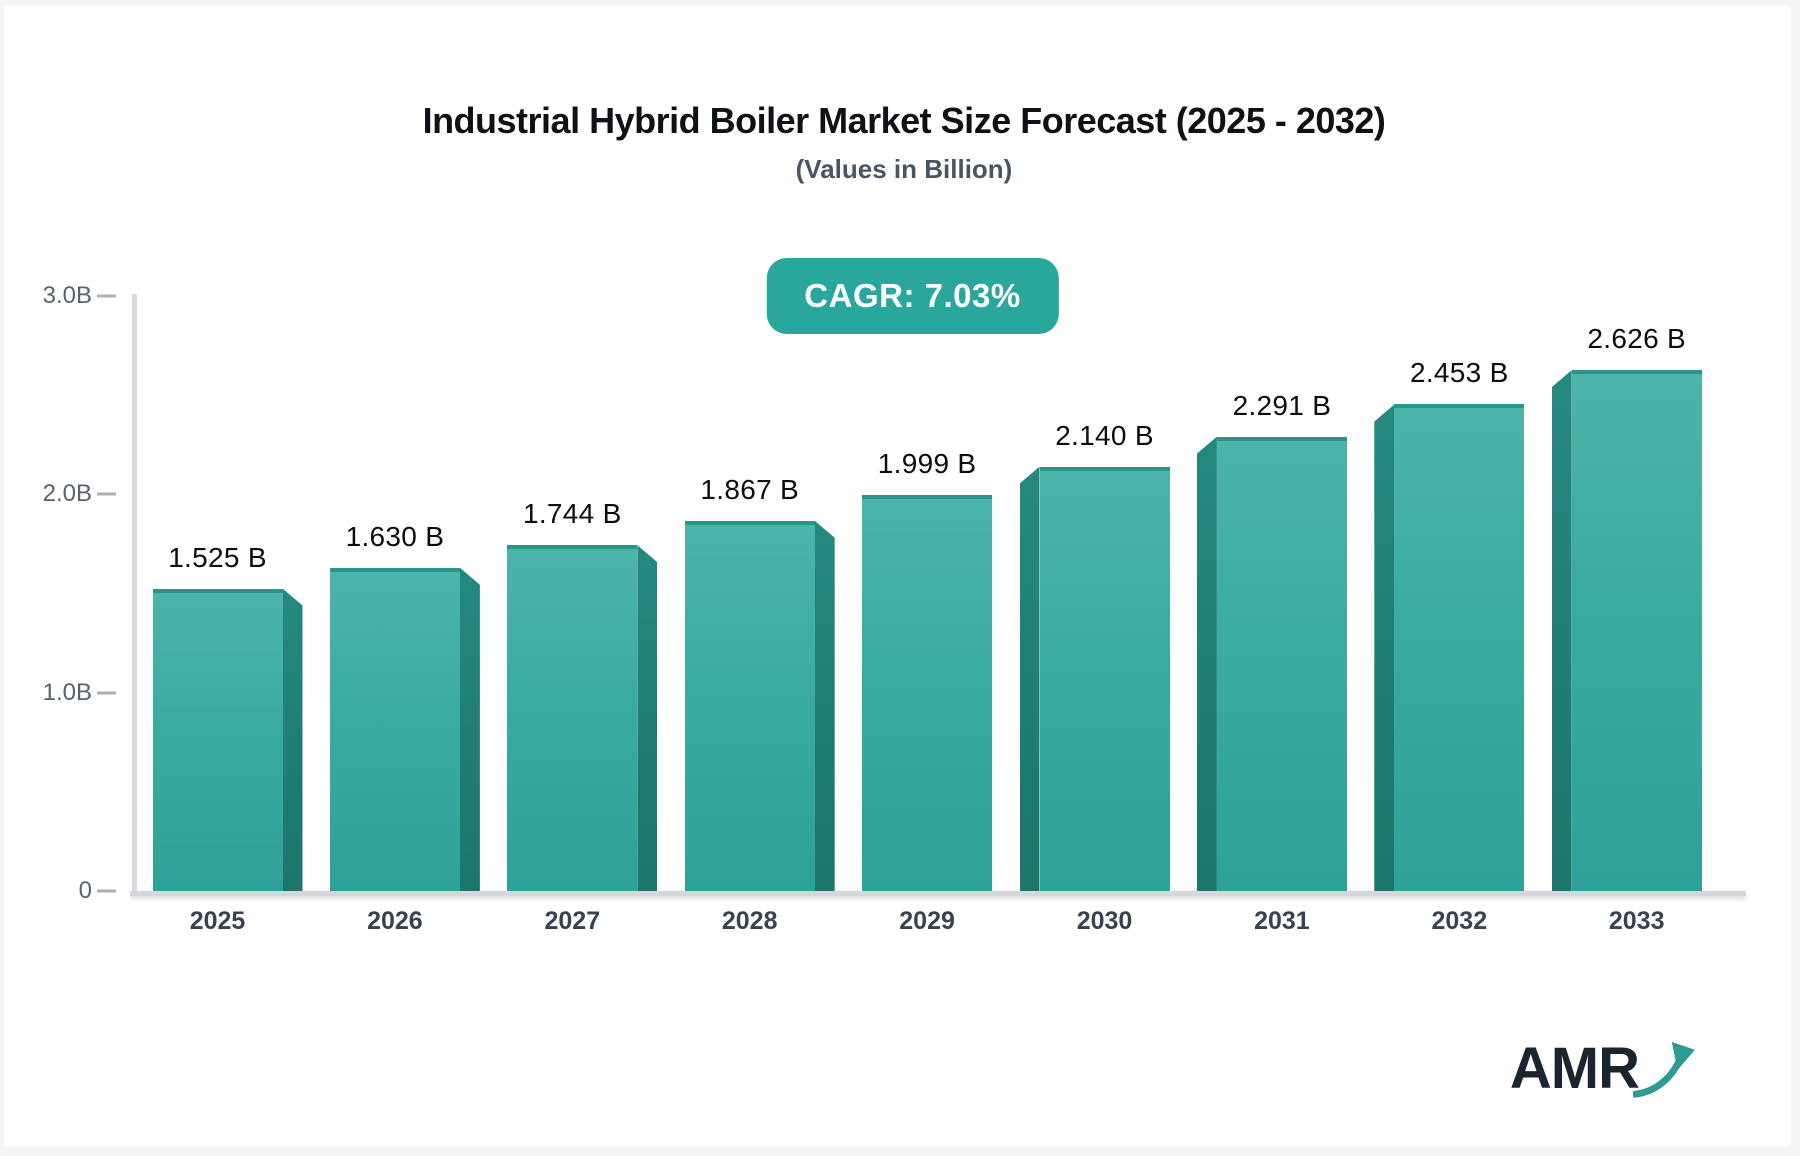 This screenshot has height=1156, width=1800. I want to click on bar-value-label: 2.626 B, so click(1636, 339).